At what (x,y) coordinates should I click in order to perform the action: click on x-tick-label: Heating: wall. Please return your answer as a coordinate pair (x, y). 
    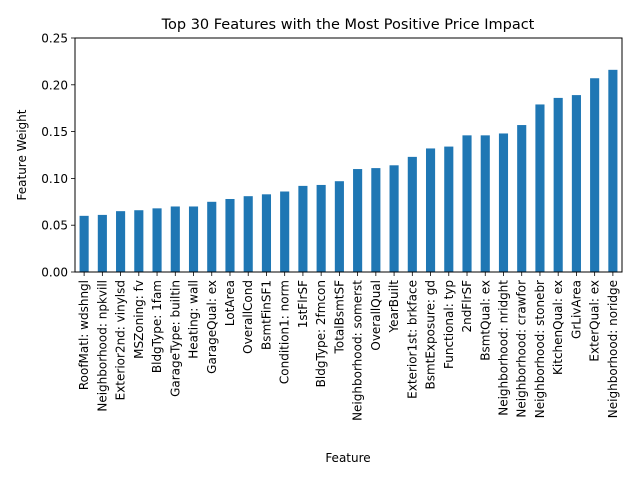
    Looking at the image, I should click on (194, 319).